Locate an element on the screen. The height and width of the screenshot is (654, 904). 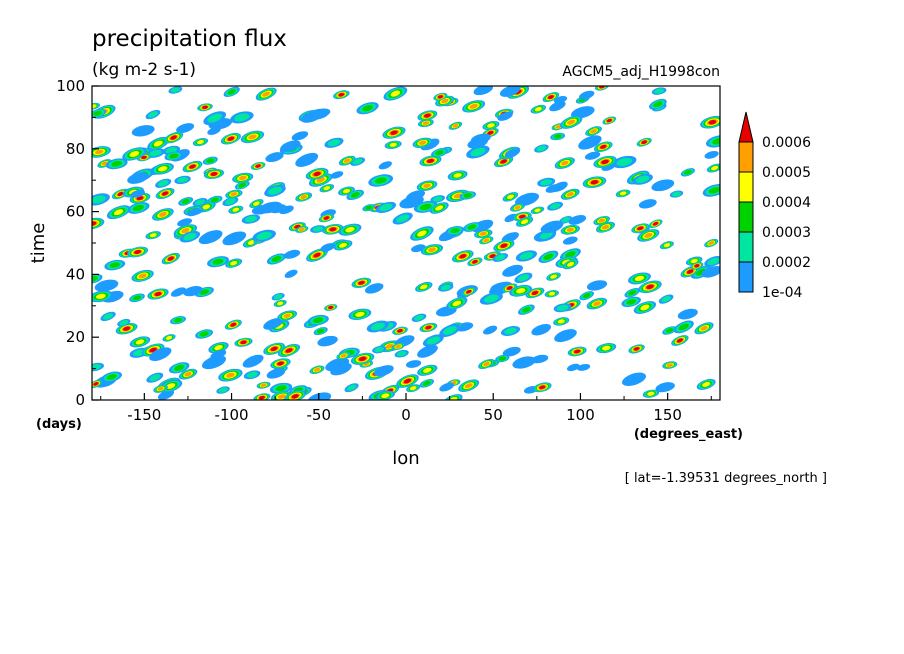
x-tick-label: -100 is located at coordinates (232, 415).